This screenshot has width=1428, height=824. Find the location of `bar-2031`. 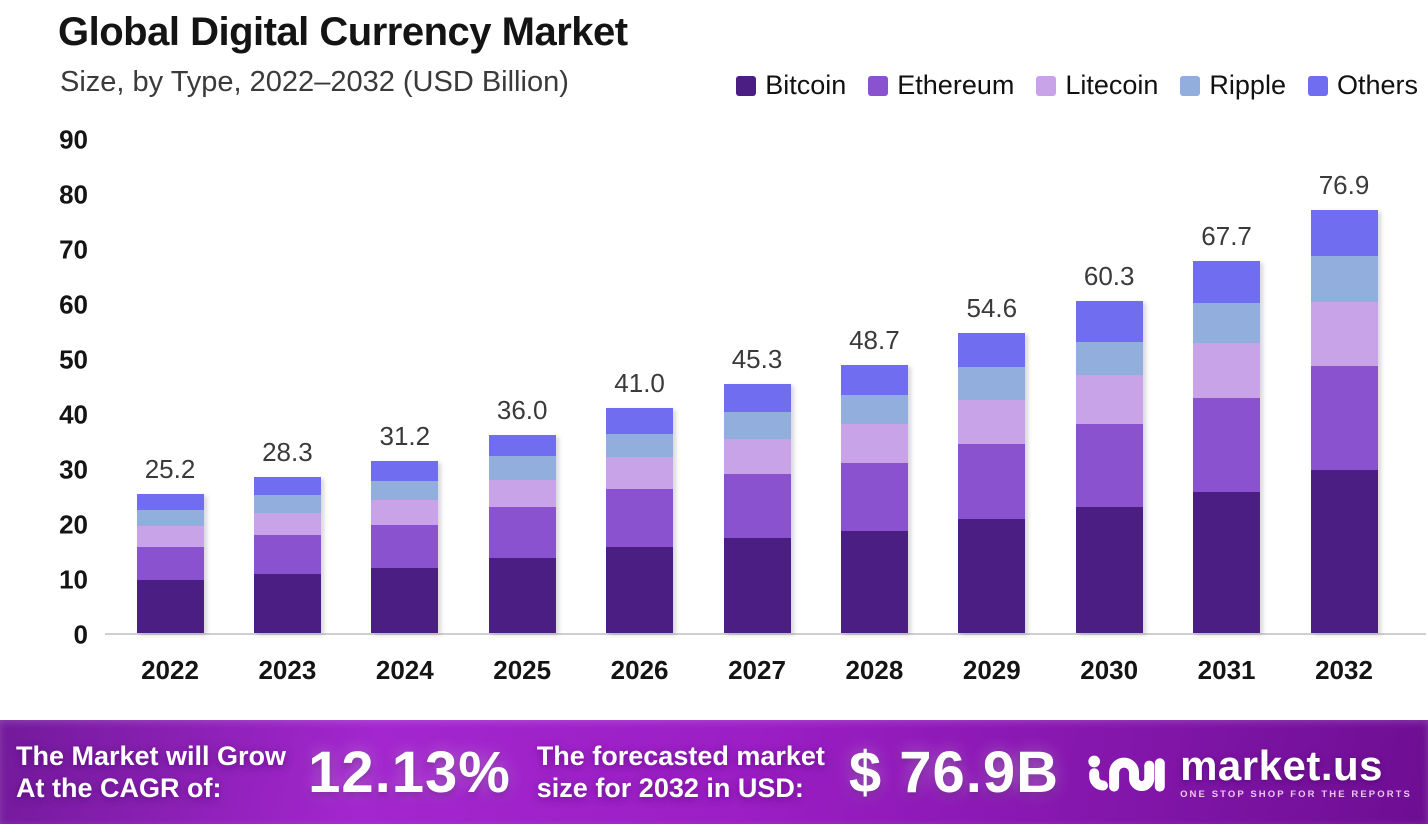

bar-2031 is located at coordinates (1227, 446).